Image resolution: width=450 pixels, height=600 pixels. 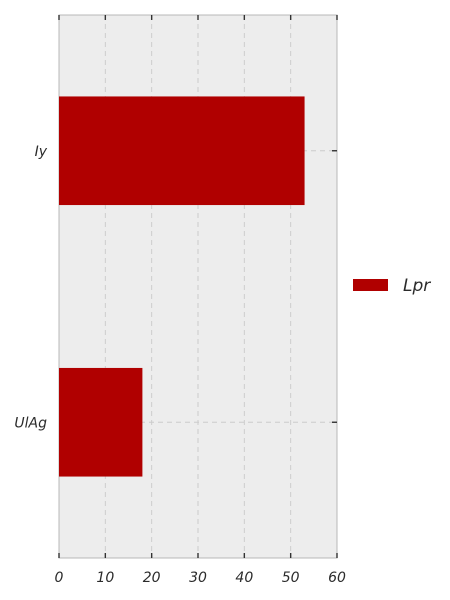 I want to click on y-tick-label: UlAg, so click(x=30, y=423).